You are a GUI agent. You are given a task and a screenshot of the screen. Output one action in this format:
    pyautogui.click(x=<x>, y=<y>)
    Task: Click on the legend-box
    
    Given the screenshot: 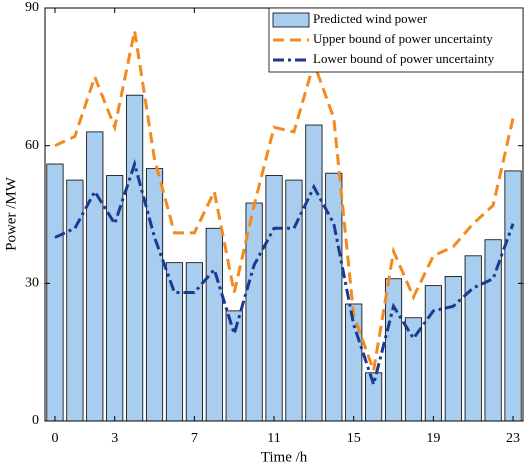 What is the action you would take?
    pyautogui.click(x=396, y=40)
    